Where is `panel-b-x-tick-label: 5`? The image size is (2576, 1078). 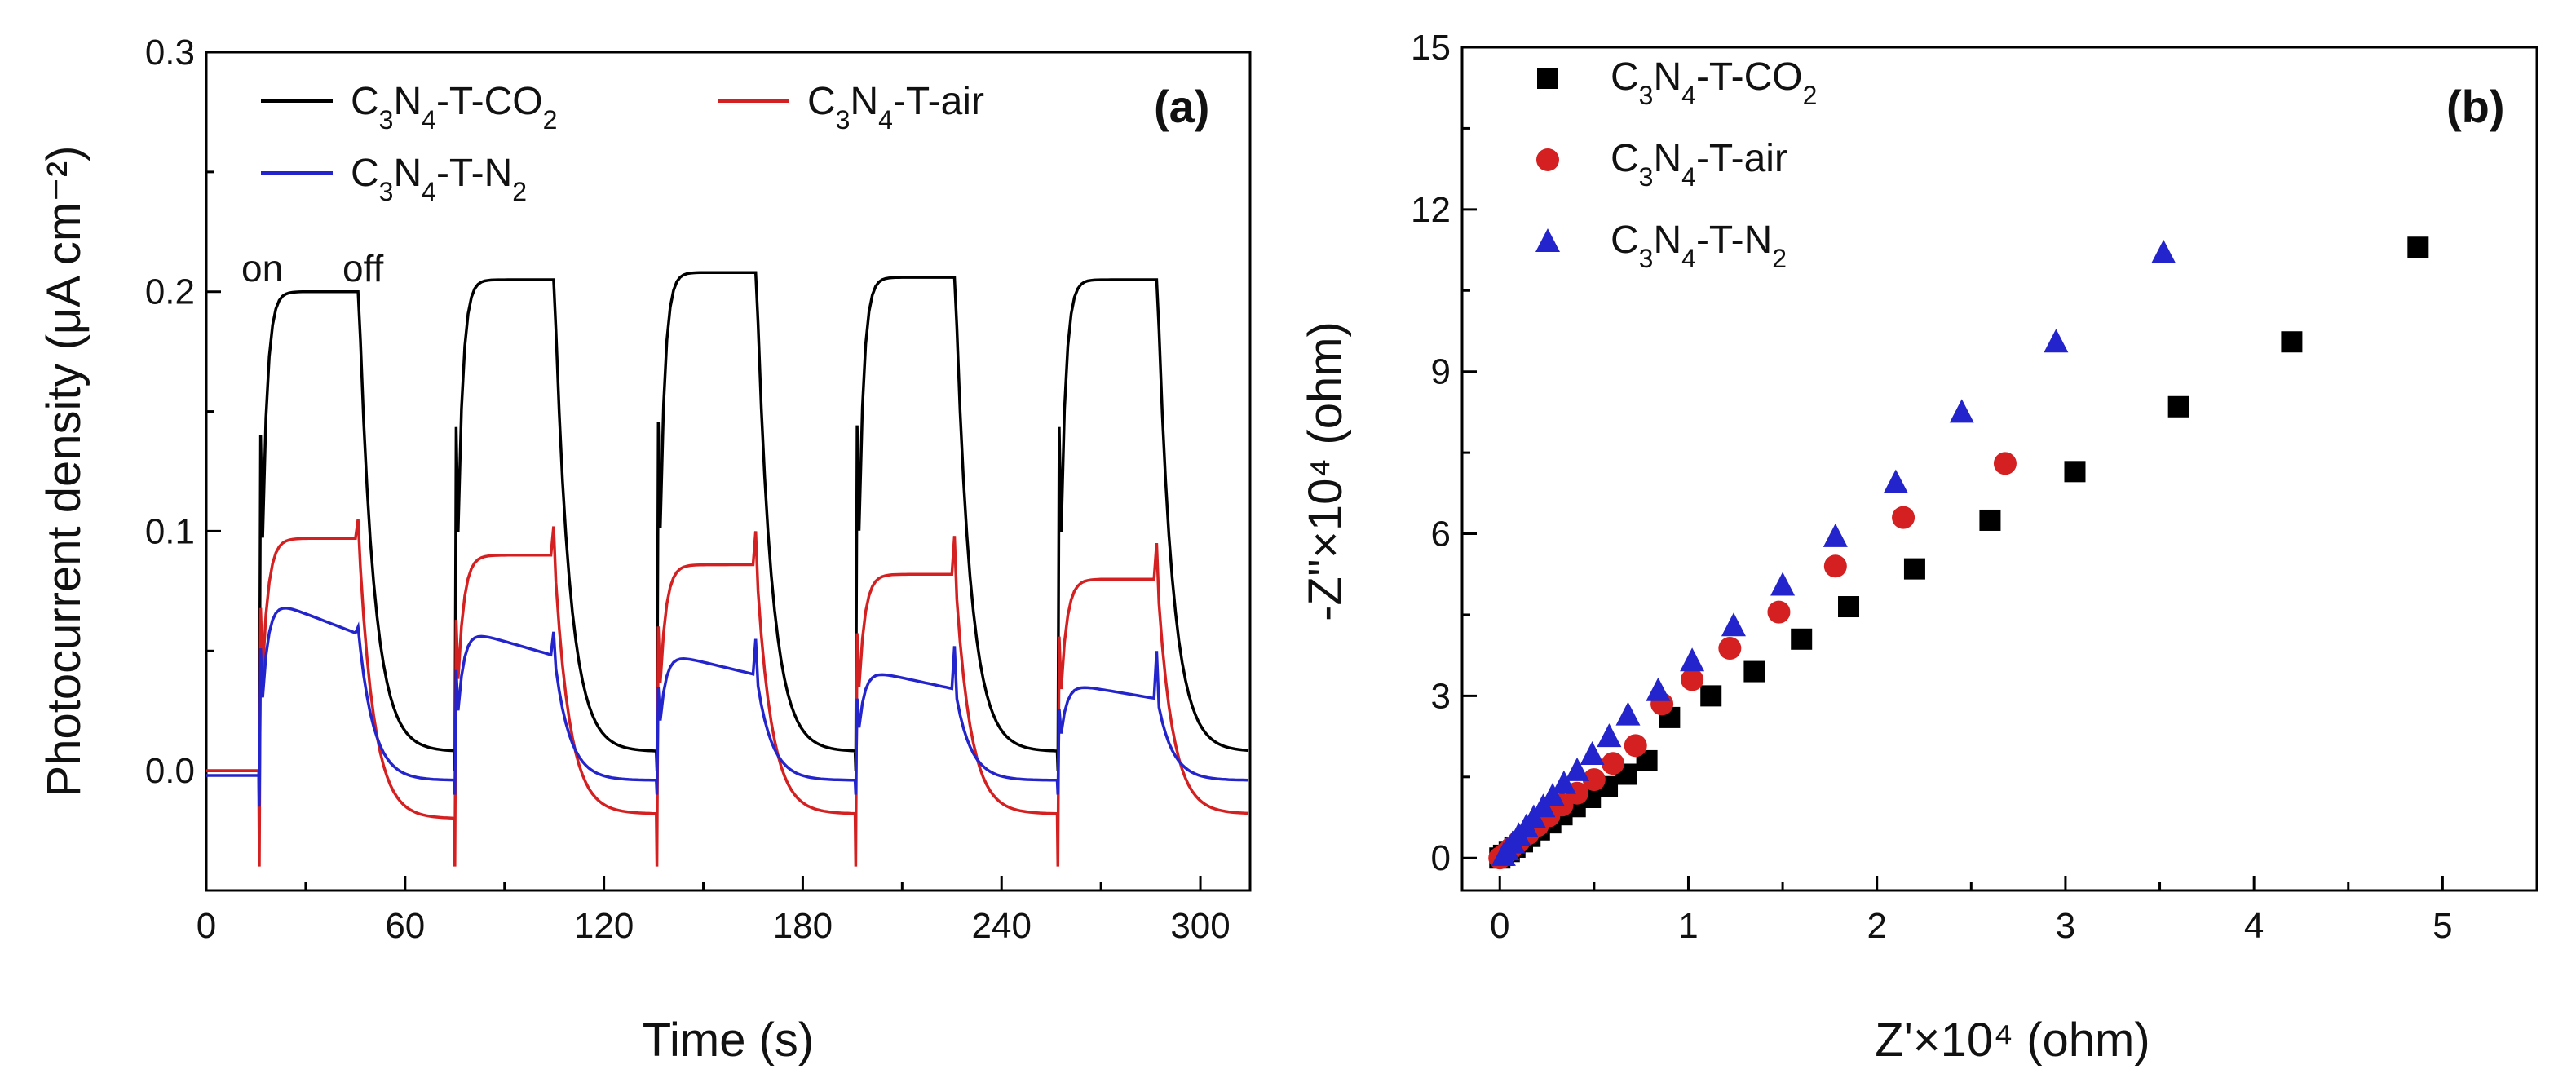 panel-b-x-tick-label: 5 is located at coordinates (2442, 926).